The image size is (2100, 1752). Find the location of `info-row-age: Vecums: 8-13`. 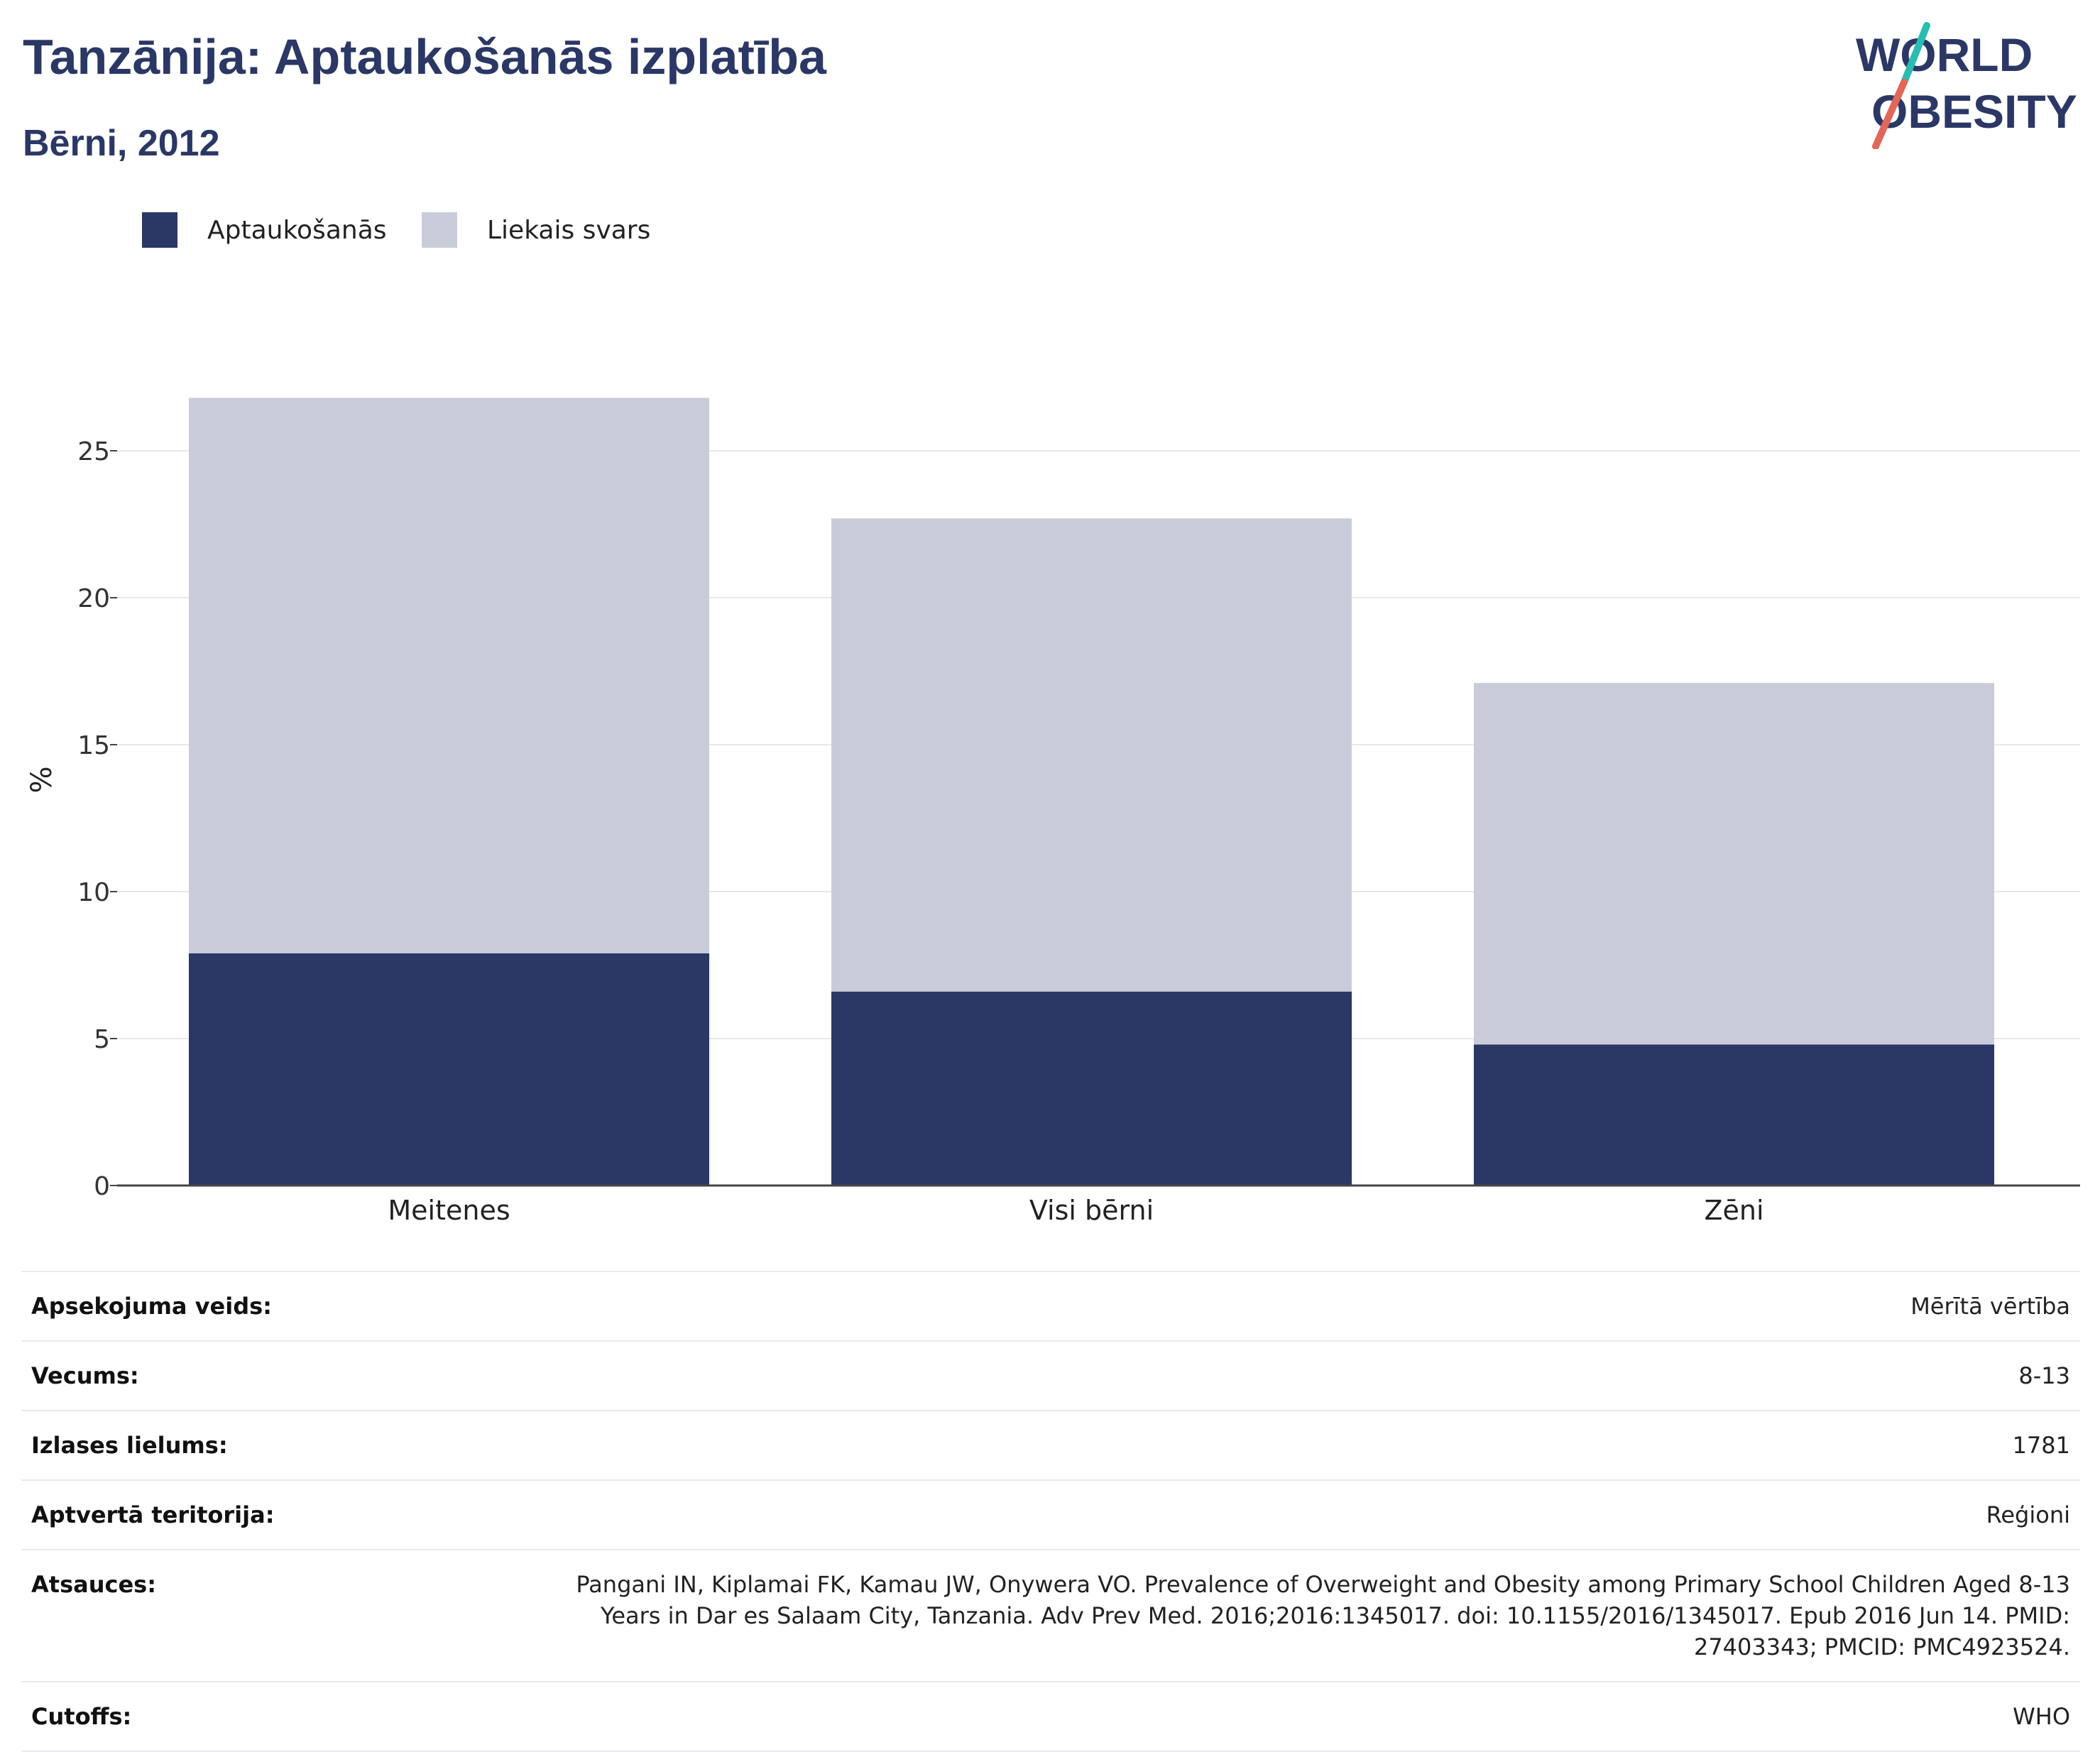

info-row-age: Vecums: 8-13 is located at coordinates (1050, 1375).